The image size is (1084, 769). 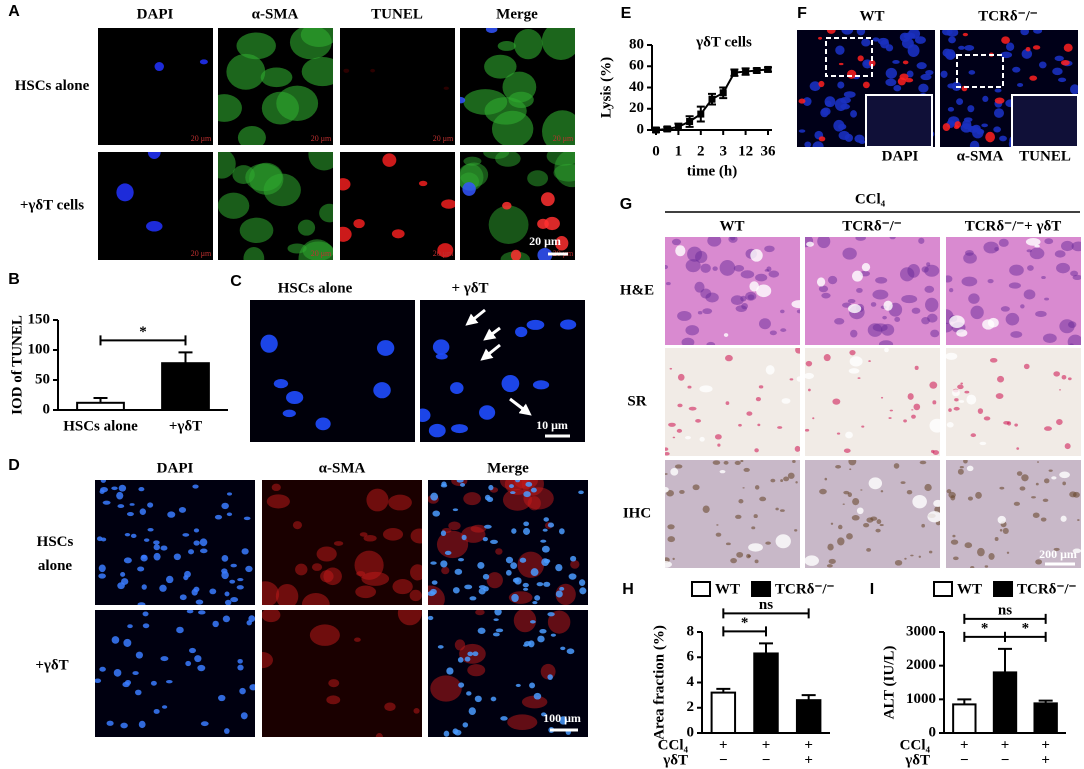 What do you see at coordinates (805, 589) in the screenshot?
I see `legend-text: TCRδ⁻/⁻` at bounding box center [805, 589].